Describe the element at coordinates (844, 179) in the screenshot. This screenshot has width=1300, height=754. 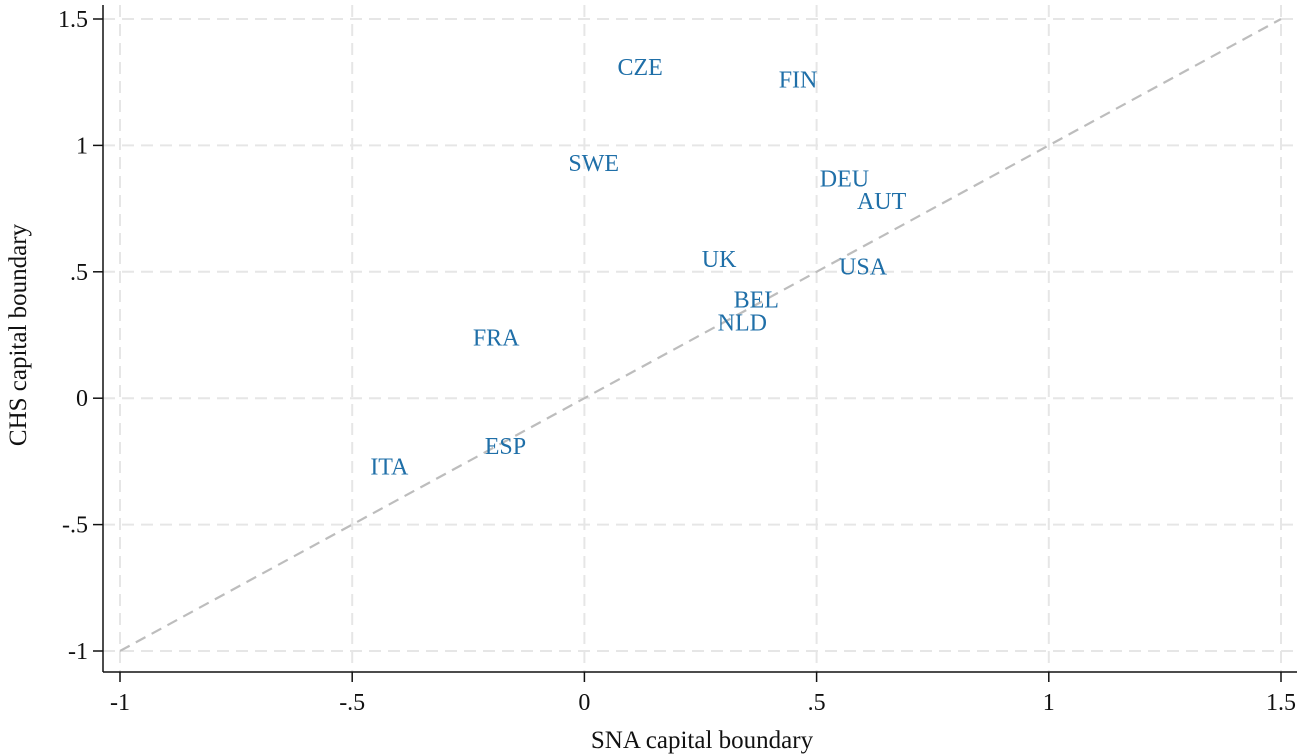
I see `point-label: DEU` at that location.